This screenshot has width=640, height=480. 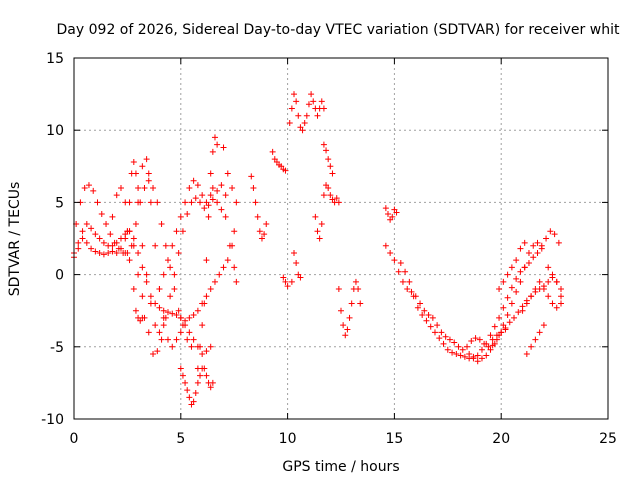 I want to click on x-tick-label: 25, so click(x=608, y=439).